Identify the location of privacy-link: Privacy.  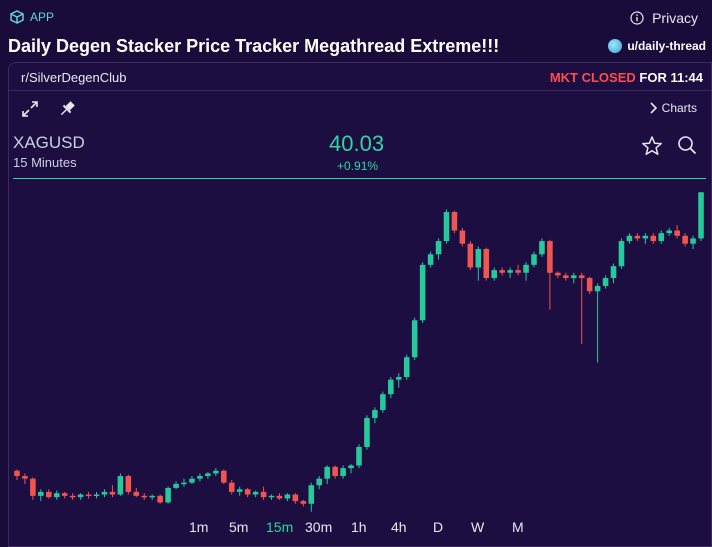
(664, 18).